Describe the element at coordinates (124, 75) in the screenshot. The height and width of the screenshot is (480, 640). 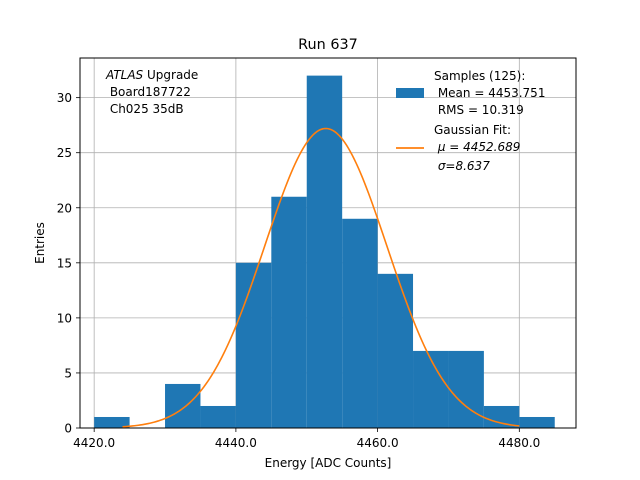
I see `annotation-atlas: ATLAS` at that location.